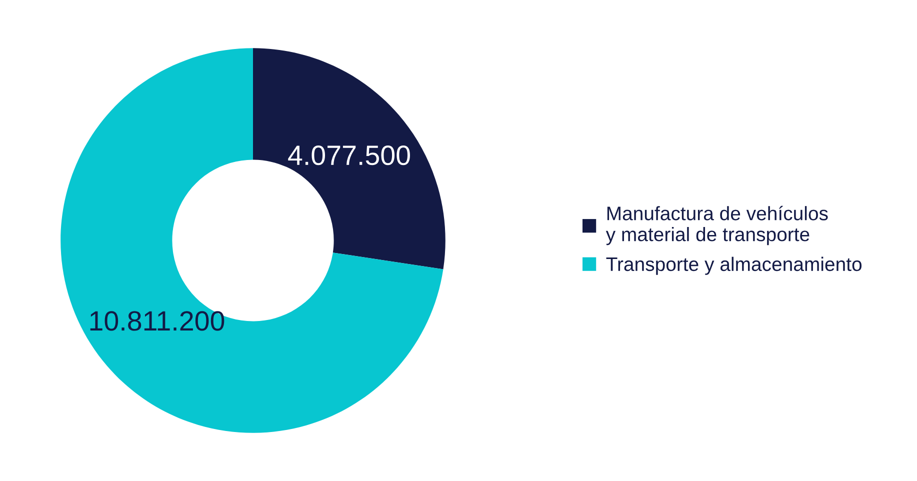 The height and width of the screenshot is (481, 917). Describe the element at coordinates (717, 226) in the screenshot. I see `legend-label: Manufactura de vehículos y material de transporte` at that location.